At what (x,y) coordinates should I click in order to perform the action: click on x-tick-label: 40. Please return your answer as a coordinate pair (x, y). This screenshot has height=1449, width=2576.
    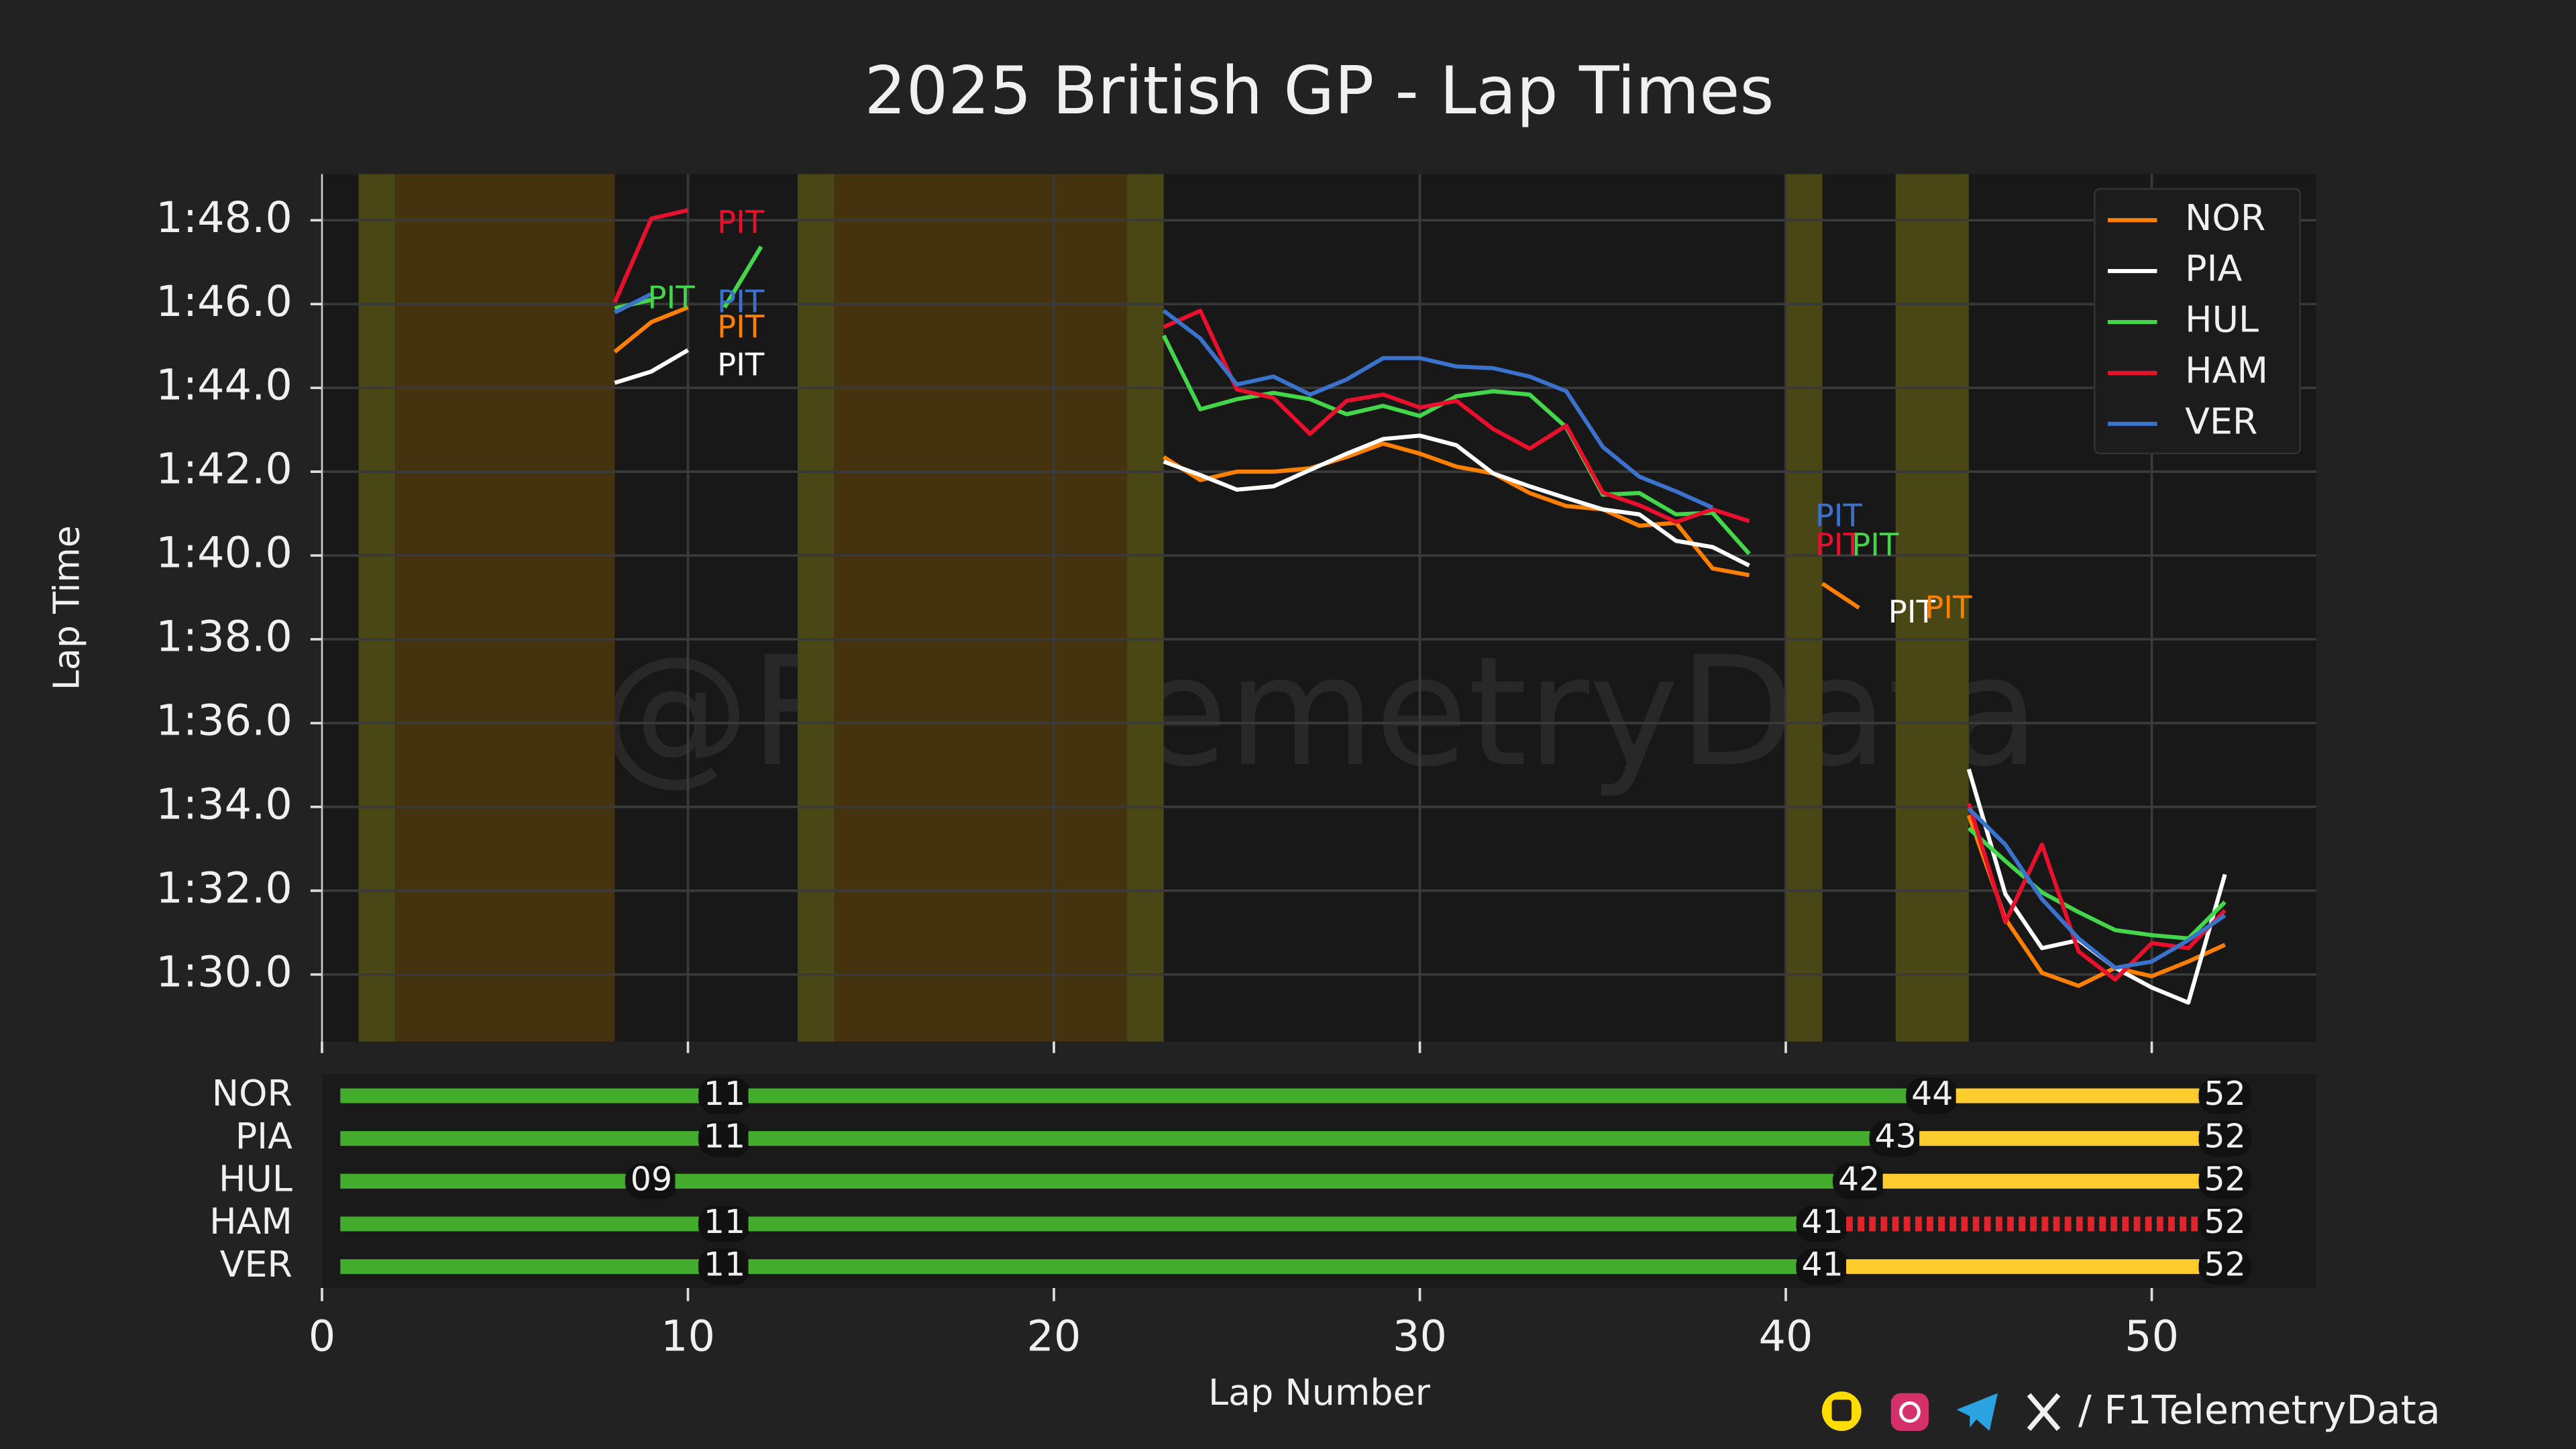
    Looking at the image, I should click on (1786, 1336).